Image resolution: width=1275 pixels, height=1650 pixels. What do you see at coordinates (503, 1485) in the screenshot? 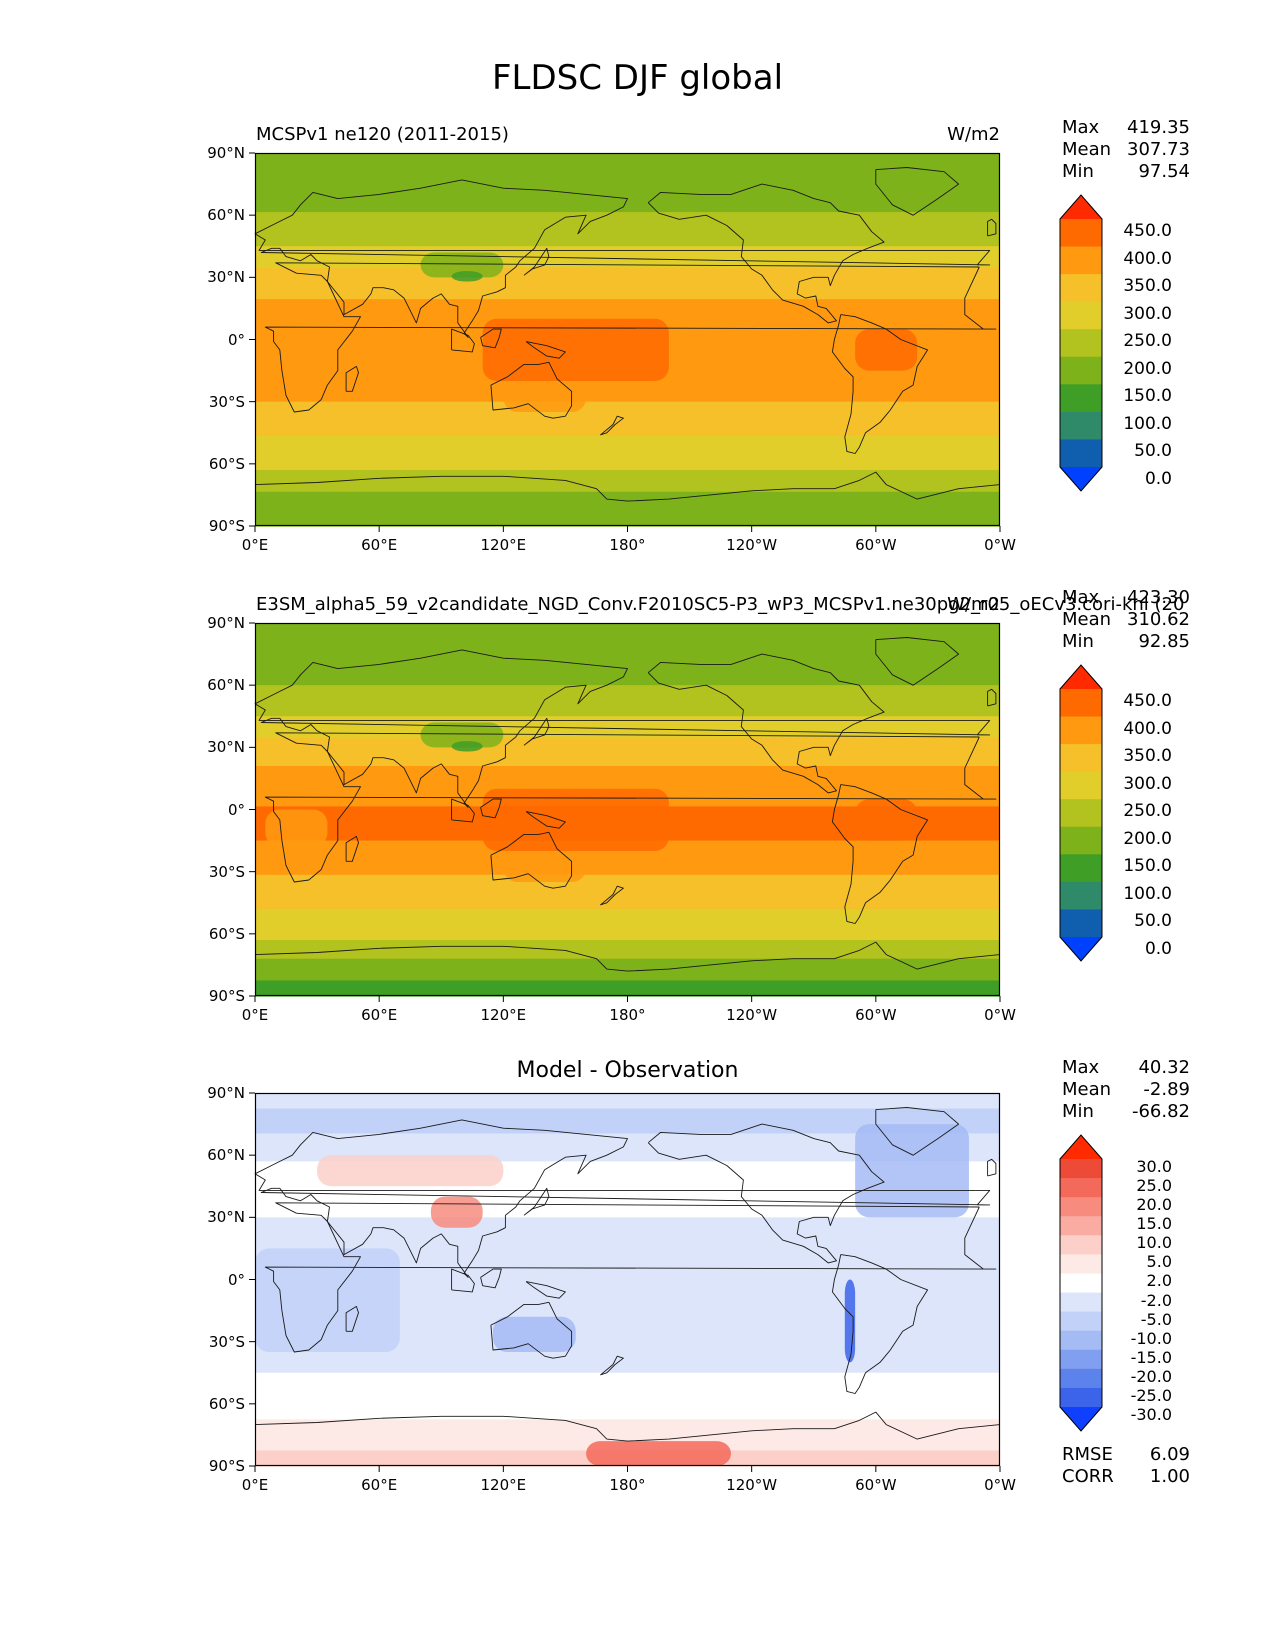
I see `lon-tick-label: 120°E` at bounding box center [503, 1485].